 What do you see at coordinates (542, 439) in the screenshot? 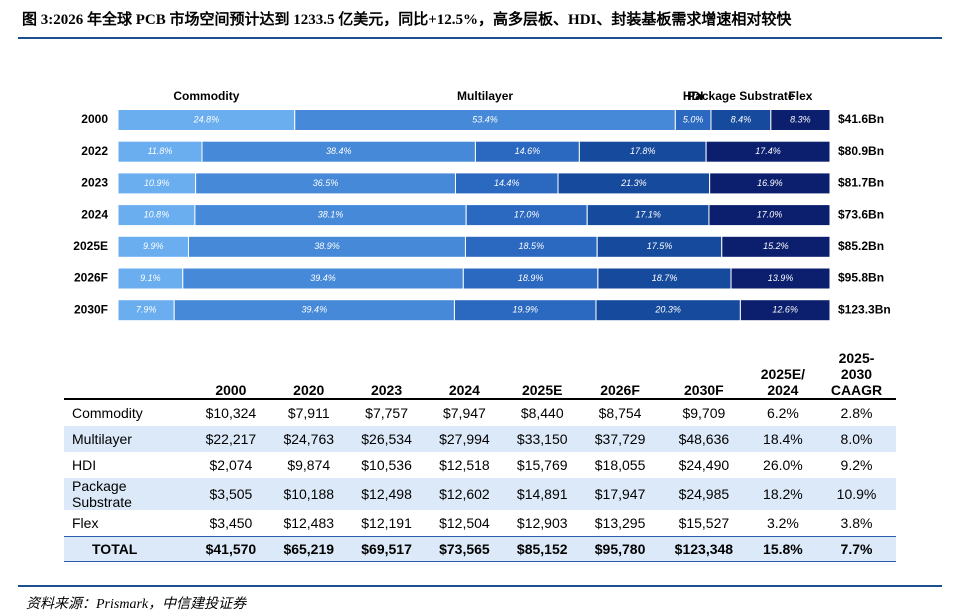
I see `table-cell: $33,150` at bounding box center [542, 439].